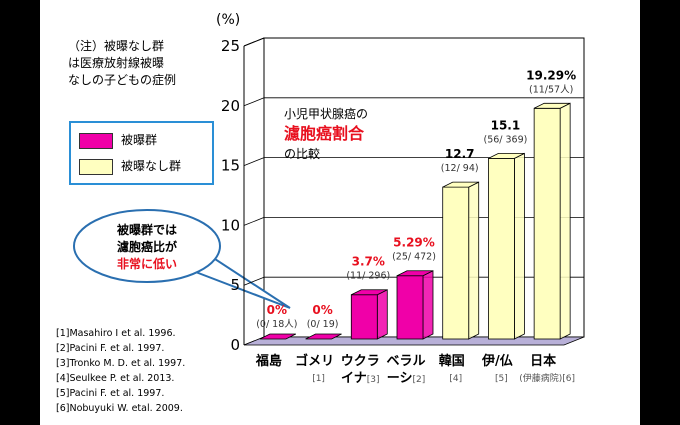 Image resolution: width=680 pixels, height=425 pixels. I want to click on legend-label-exposed: 被曝群, so click(139, 140).